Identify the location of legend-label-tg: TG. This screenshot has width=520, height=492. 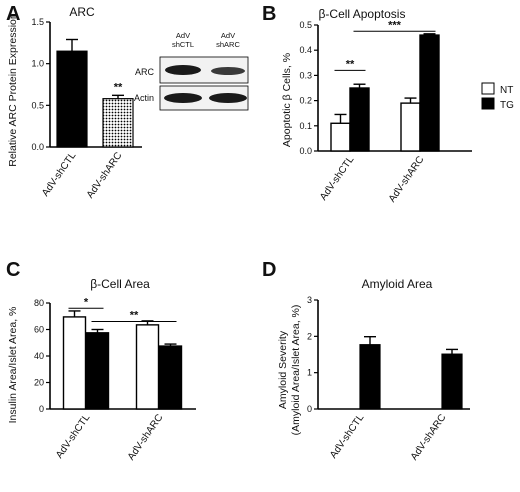
(507, 105).